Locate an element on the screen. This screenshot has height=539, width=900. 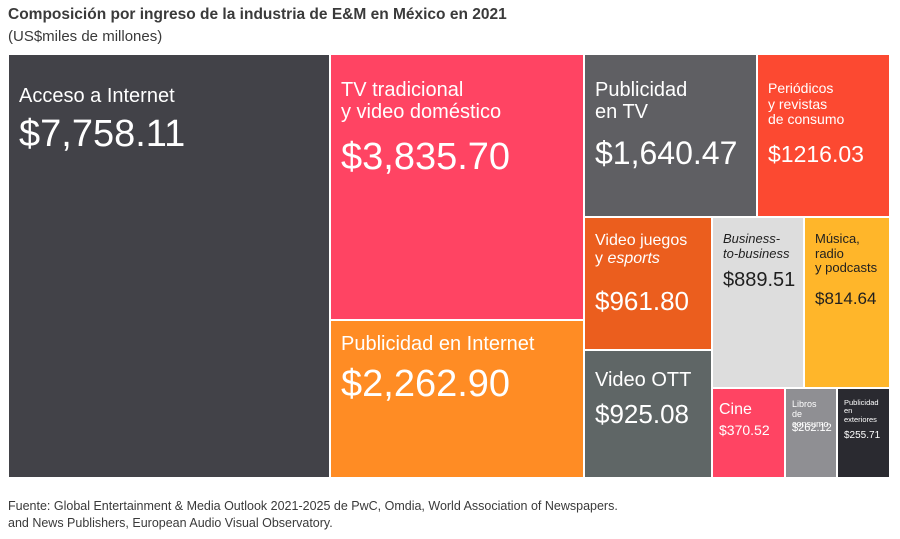
tile-label: Acceso a Internet is located at coordinates (97, 96).